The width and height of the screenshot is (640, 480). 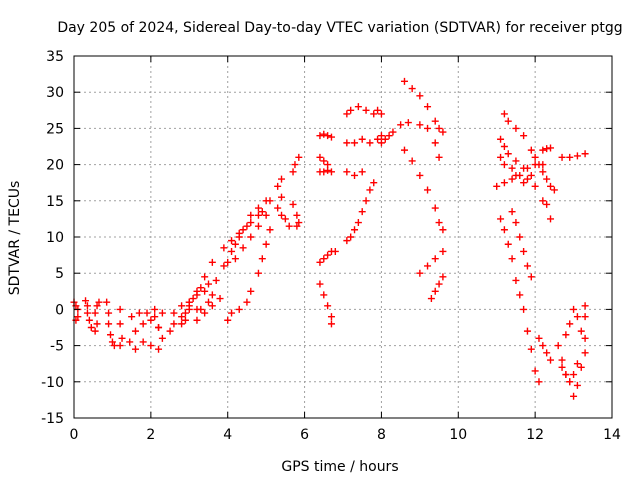 What do you see at coordinates (458, 435) in the screenshot?
I see `x-tick-label: 10` at bounding box center [458, 435].